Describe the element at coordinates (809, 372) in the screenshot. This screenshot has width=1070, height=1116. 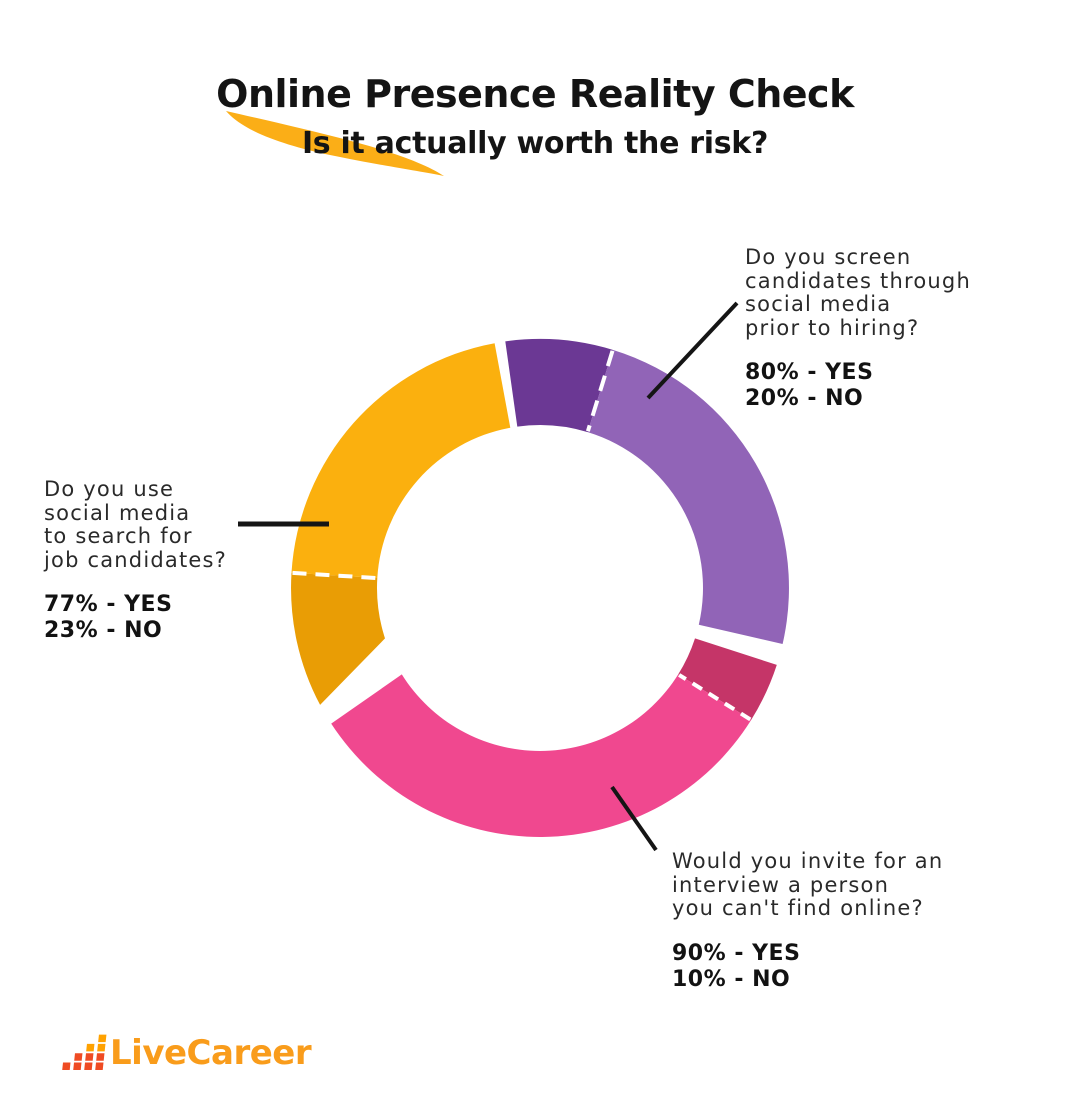
I see `stat-yes: 80% - YES` at that location.